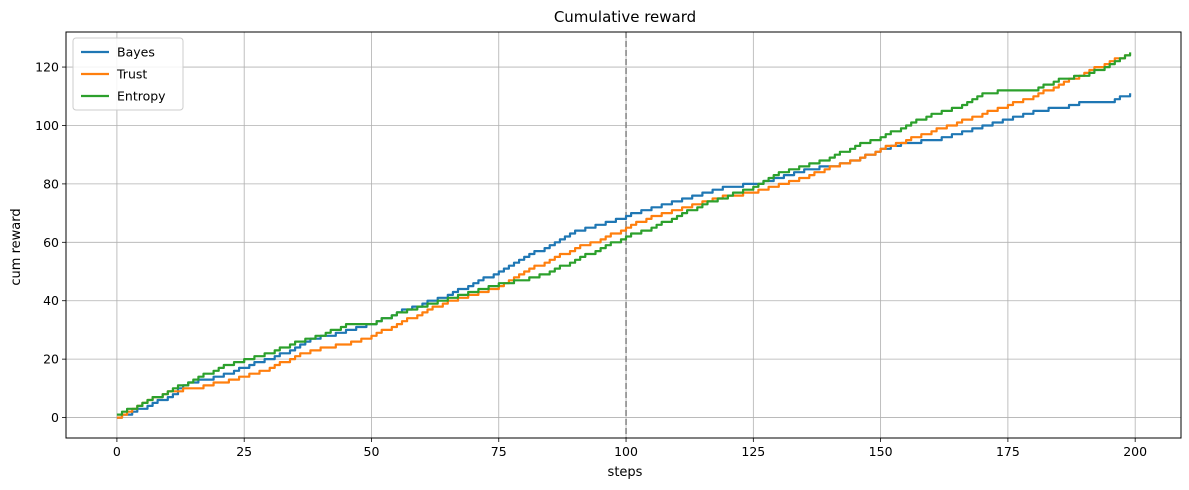  Describe the element at coordinates (55, 417) in the screenshot. I see `y-tick-label: 0` at that location.